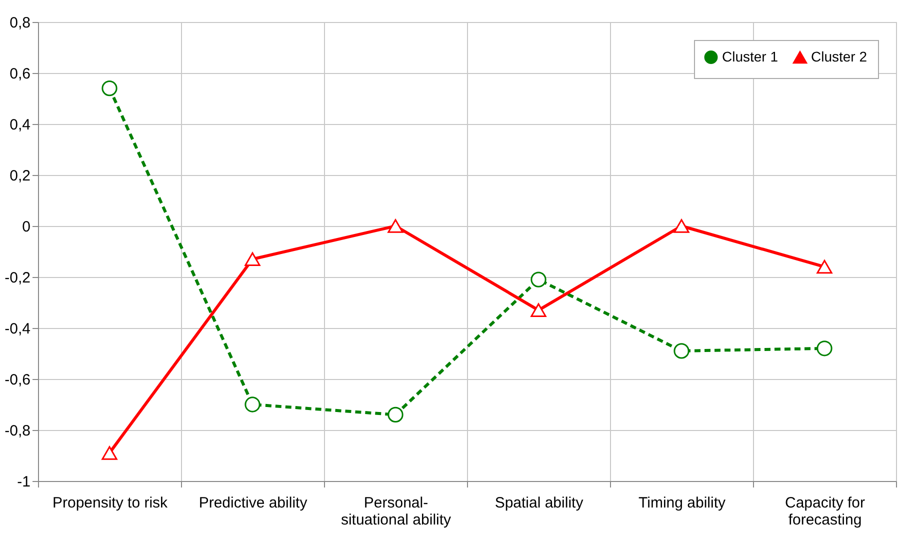 The image size is (922, 540). I want to click on y-tick-label: 0,4, so click(20, 125).